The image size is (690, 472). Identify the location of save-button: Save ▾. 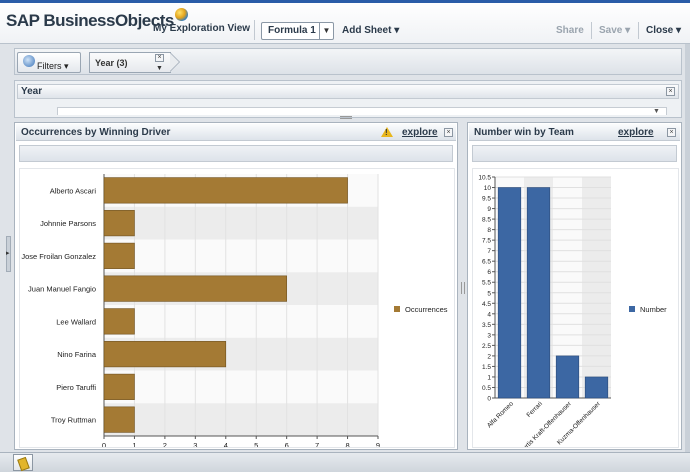
(615, 30).